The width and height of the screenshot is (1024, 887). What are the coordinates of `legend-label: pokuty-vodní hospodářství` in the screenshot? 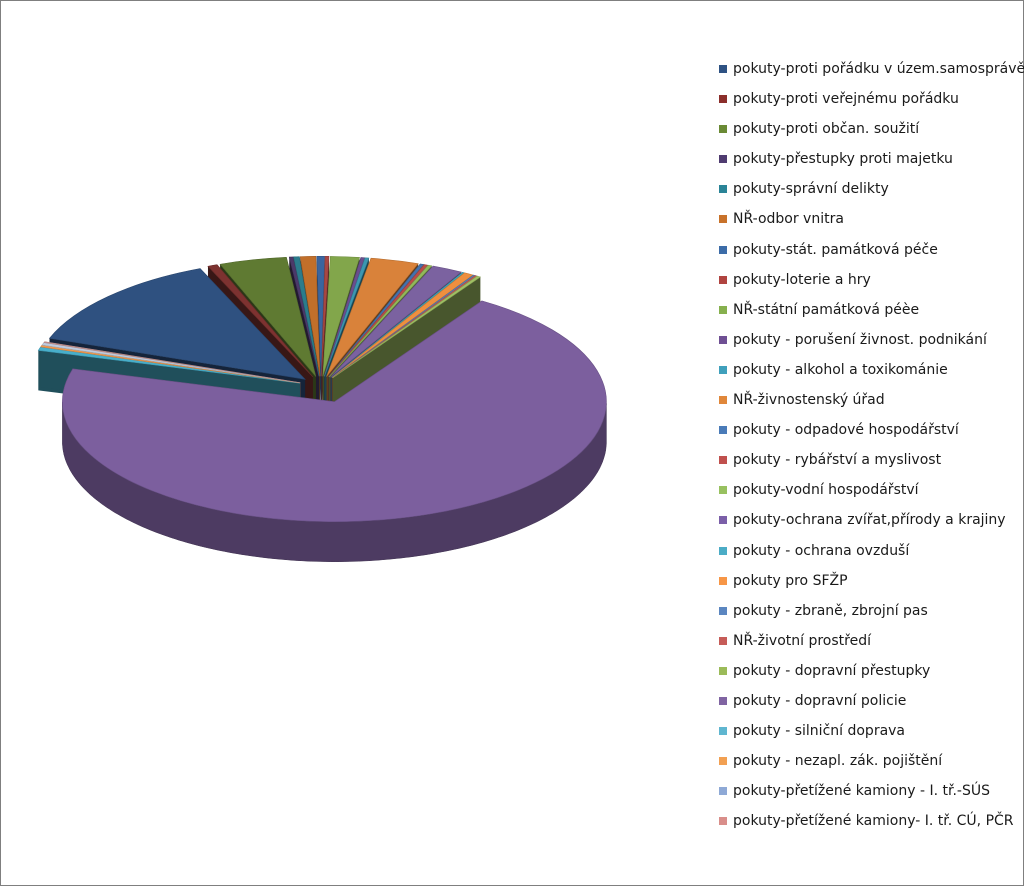 It's located at (826, 490).